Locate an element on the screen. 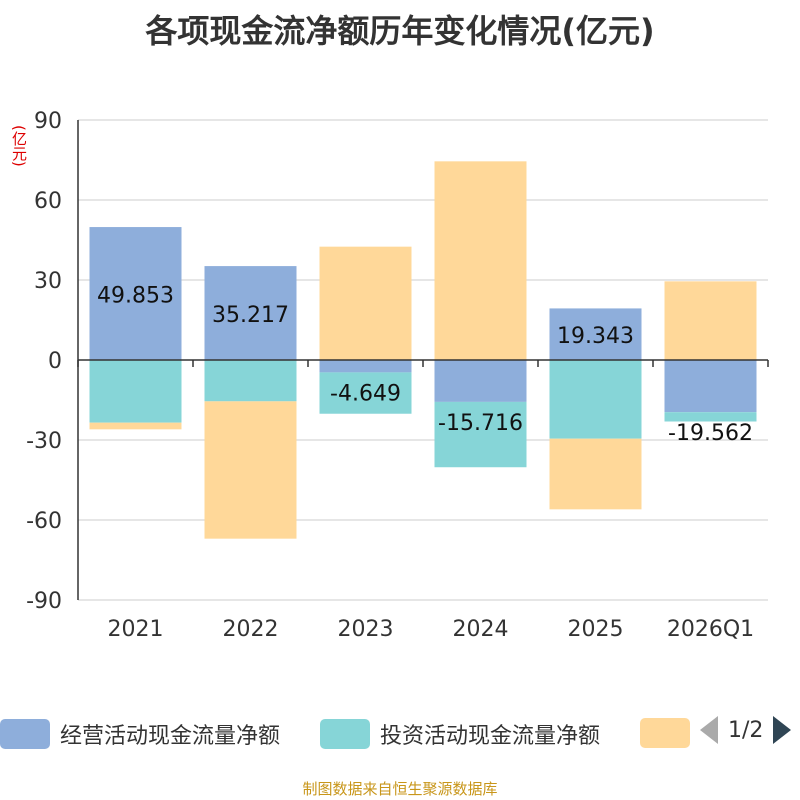 Image resolution: width=800 pixels, height=800 pixels. data-label: 49.853 is located at coordinates (135, 296).